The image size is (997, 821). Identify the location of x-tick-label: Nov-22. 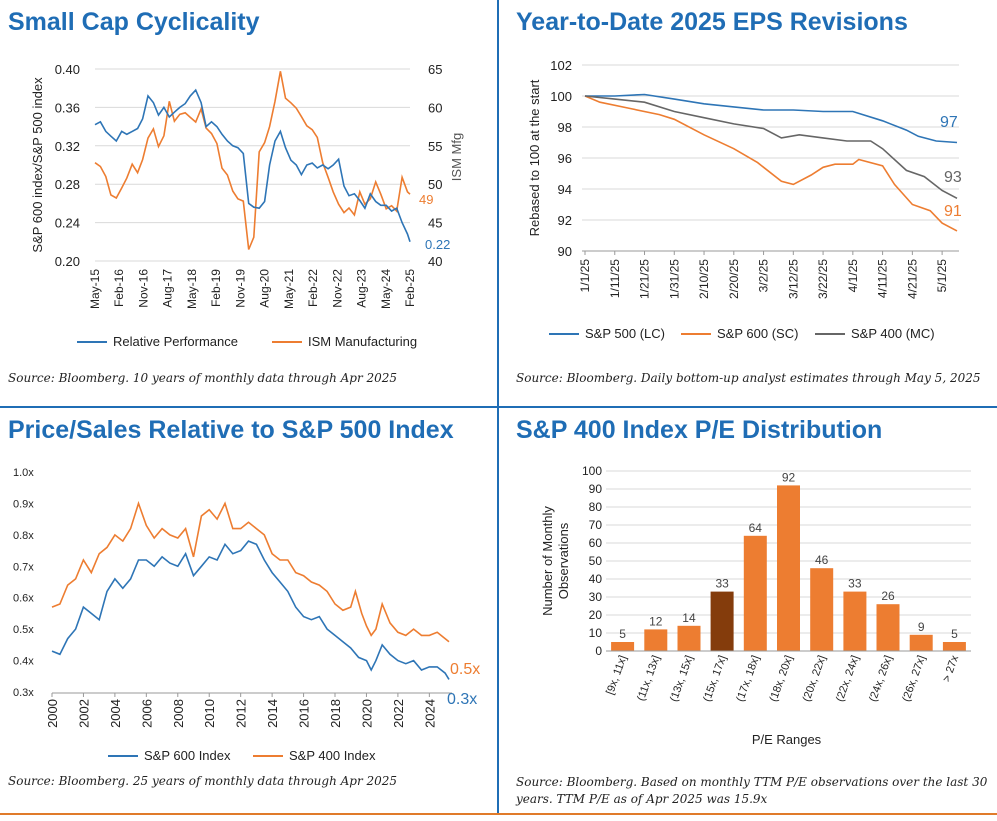
(337, 288).